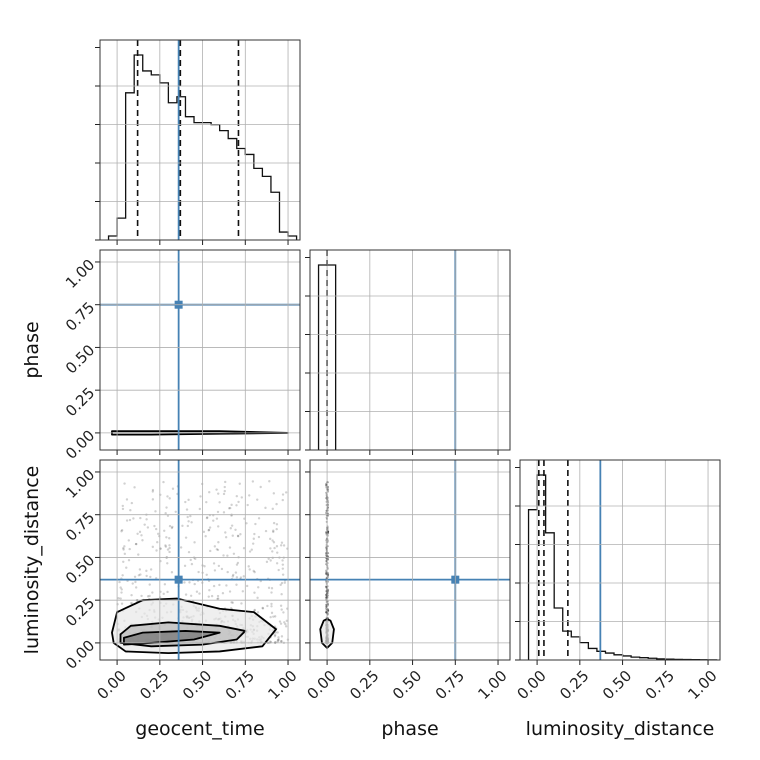 The image size is (760, 760). Describe the element at coordinates (282, 685) in the screenshot. I see `x-tick-label: 1.00` at that location.